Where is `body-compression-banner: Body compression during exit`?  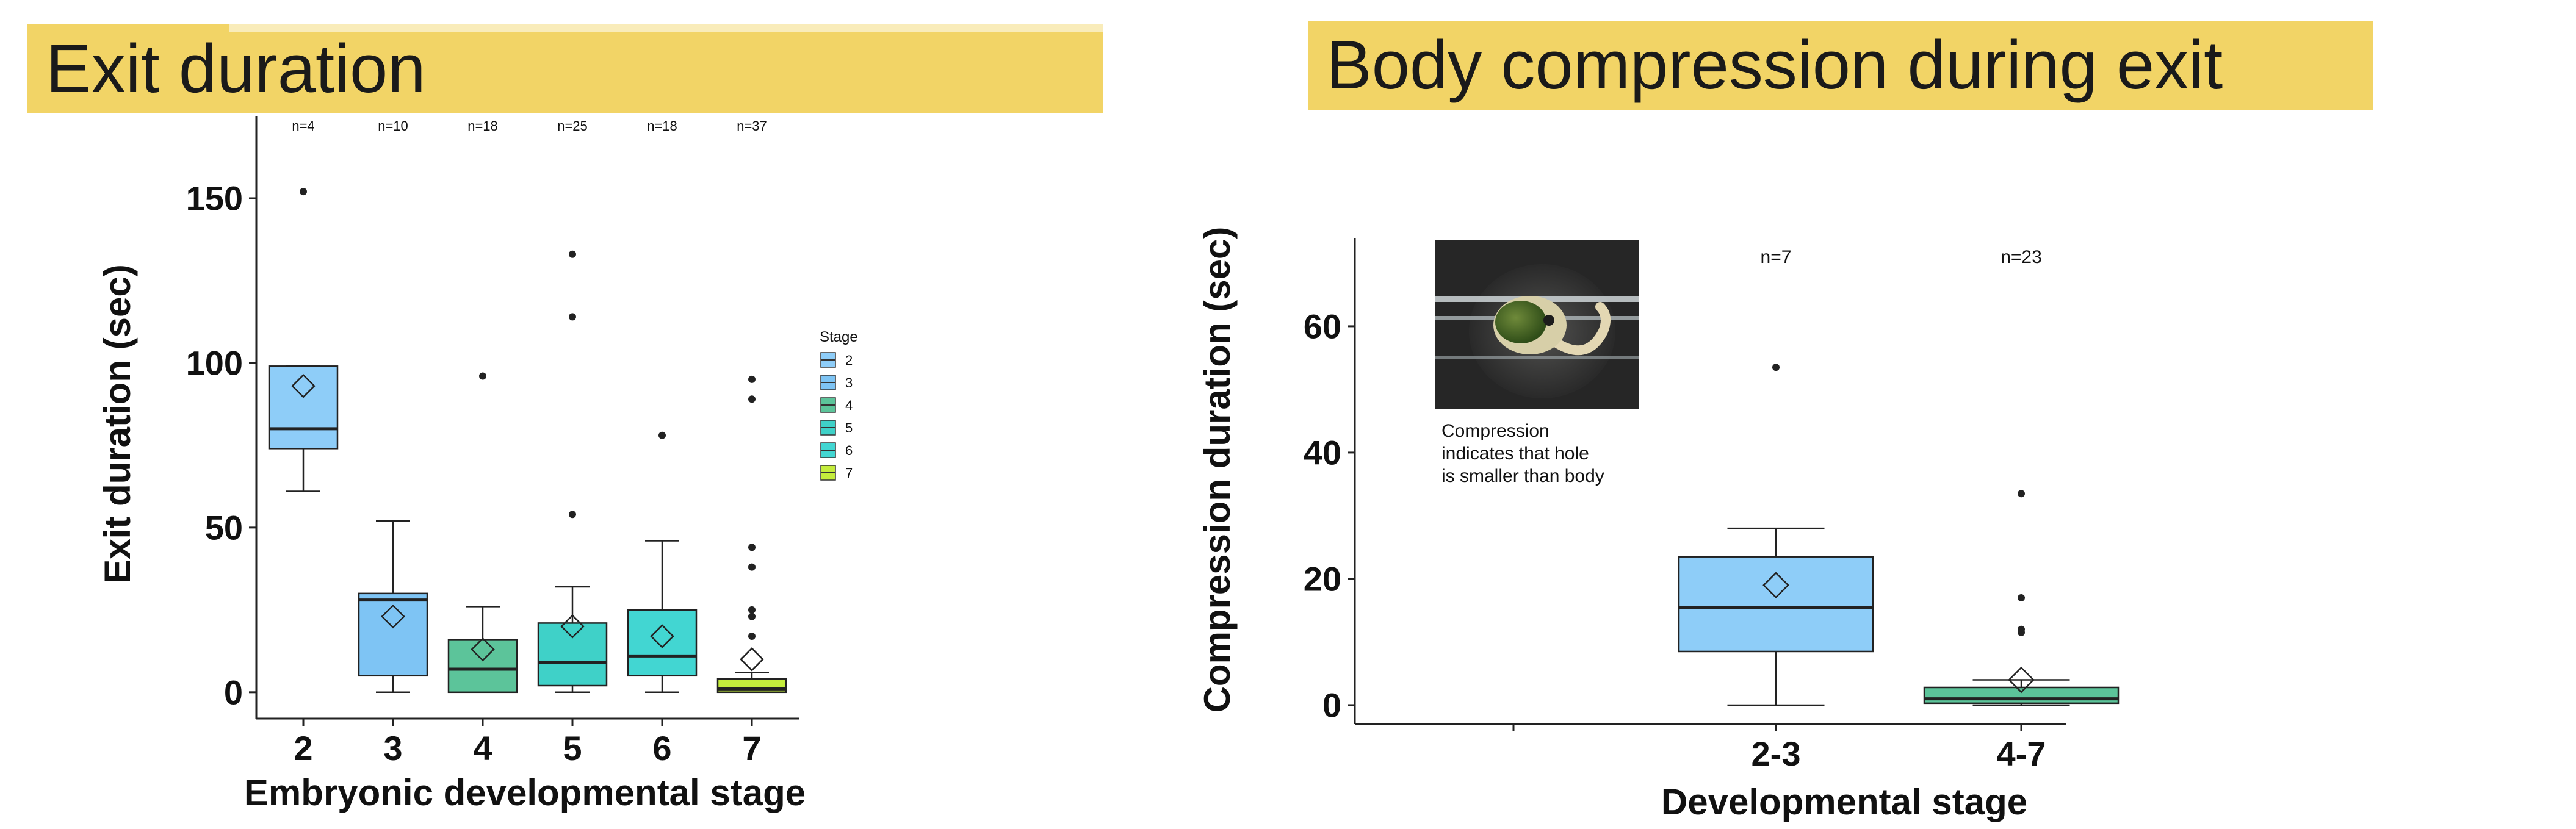 body-compression-banner: Body compression during exit is located at coordinates (1840, 65).